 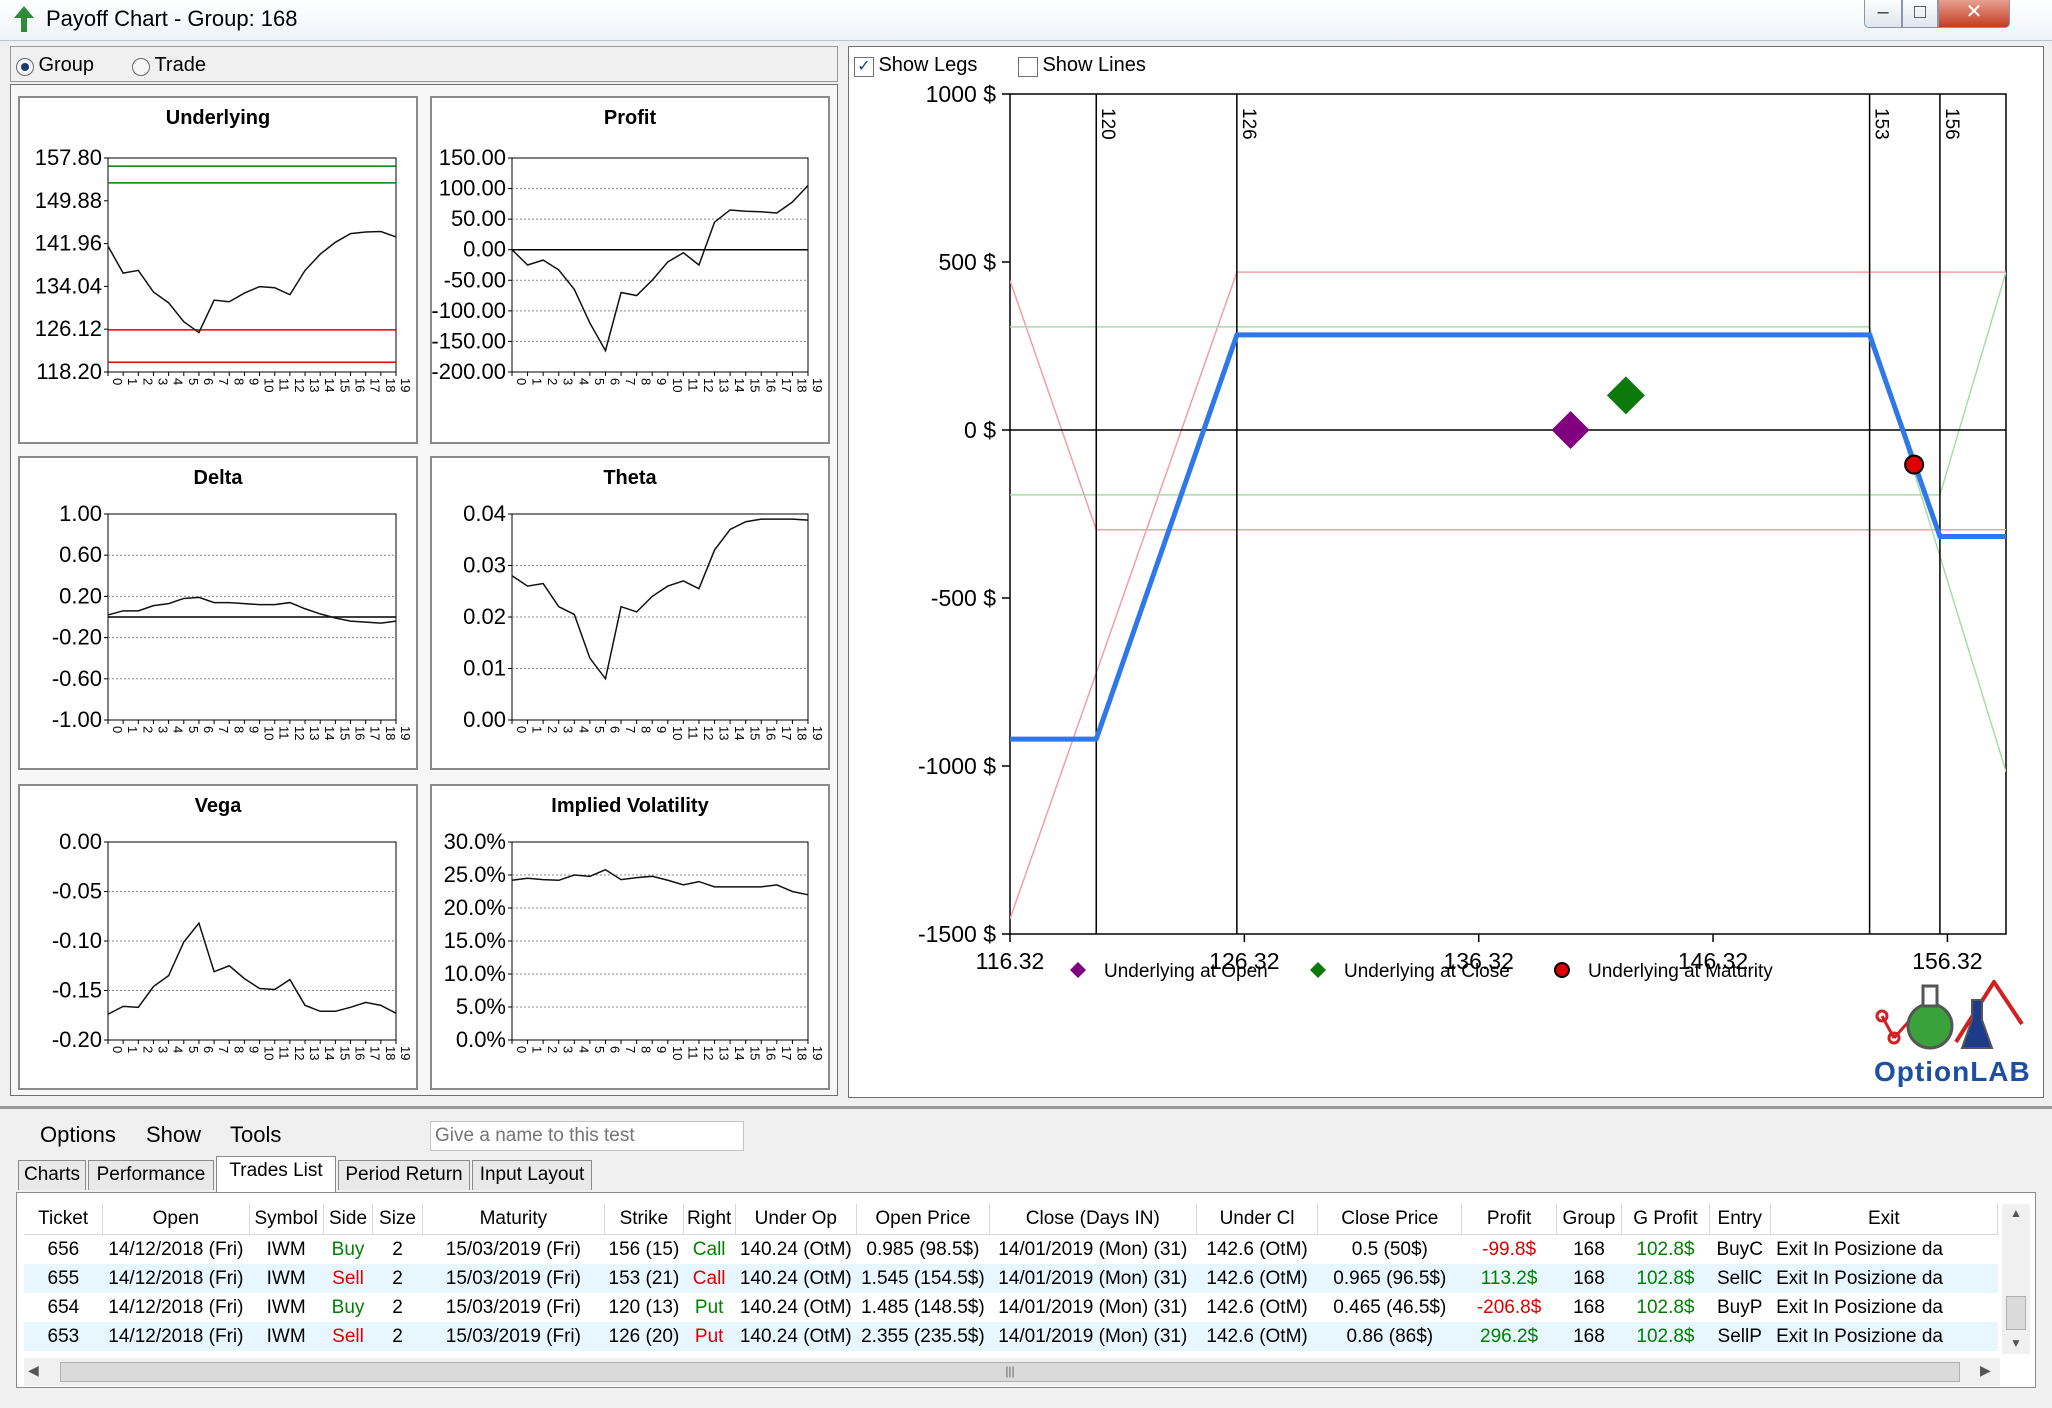 What do you see at coordinates (724, 385) in the screenshot?
I see `x-tick-label: 13` at bounding box center [724, 385].